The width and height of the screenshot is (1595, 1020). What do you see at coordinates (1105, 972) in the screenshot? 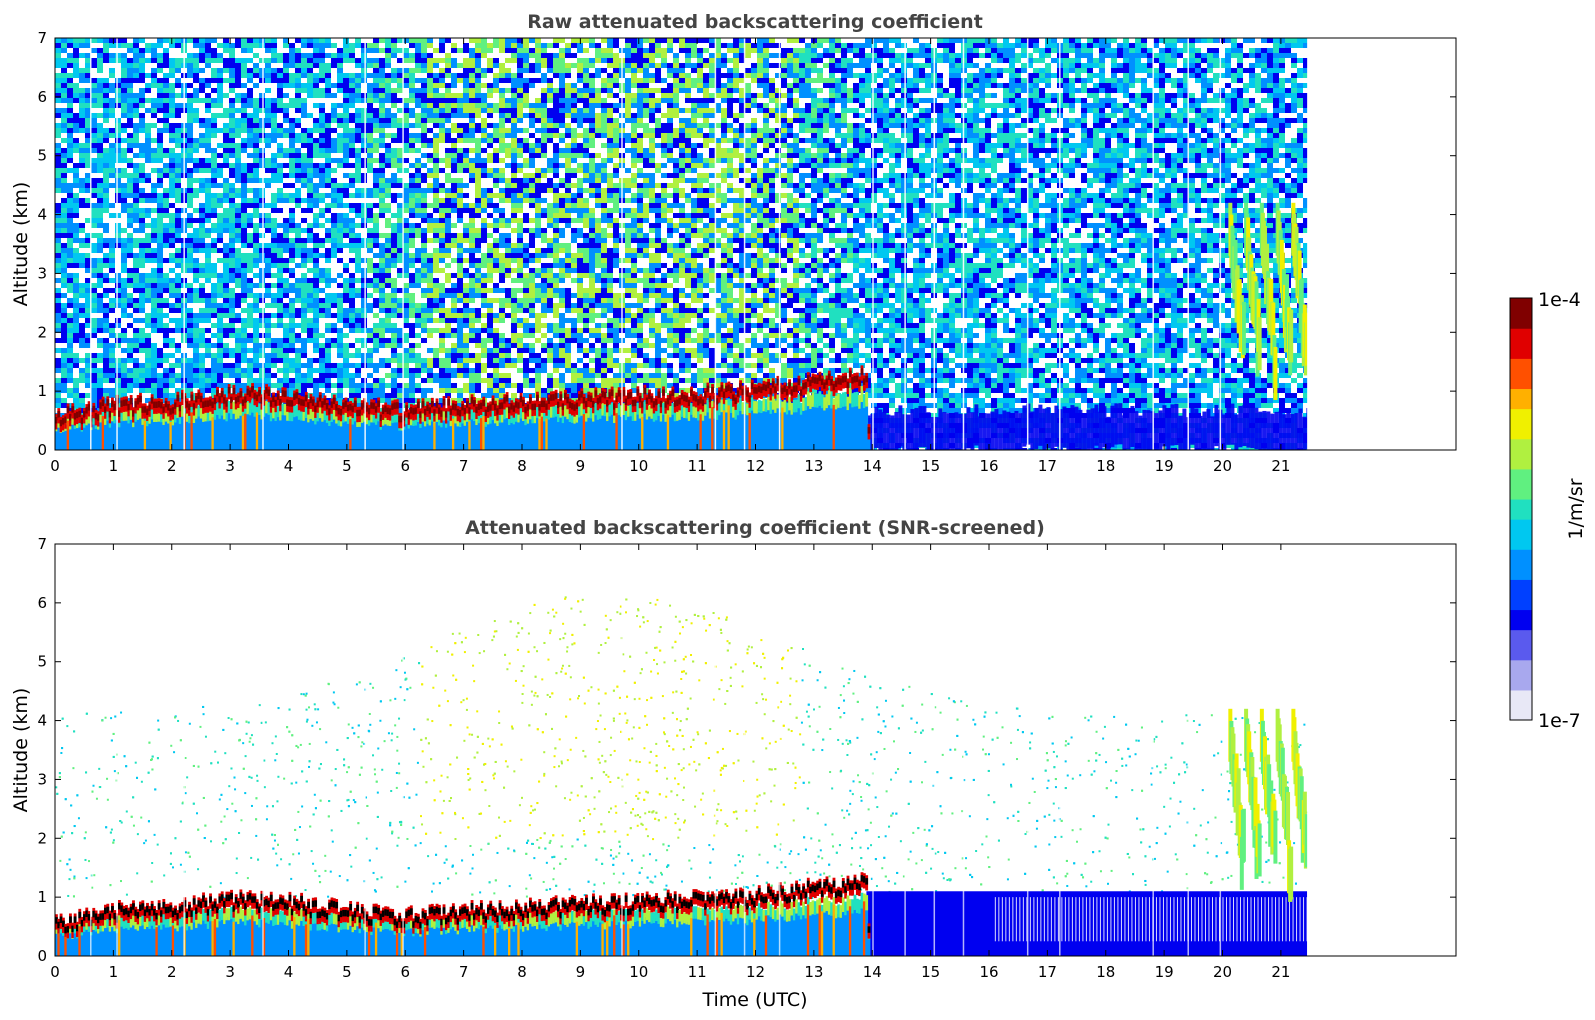
I see `x-tick-label: 18` at bounding box center [1105, 972].